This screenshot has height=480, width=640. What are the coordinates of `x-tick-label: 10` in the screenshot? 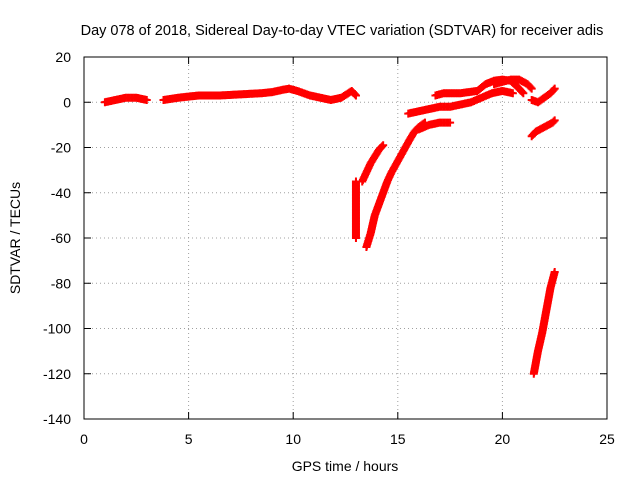 It's located at (293, 439).